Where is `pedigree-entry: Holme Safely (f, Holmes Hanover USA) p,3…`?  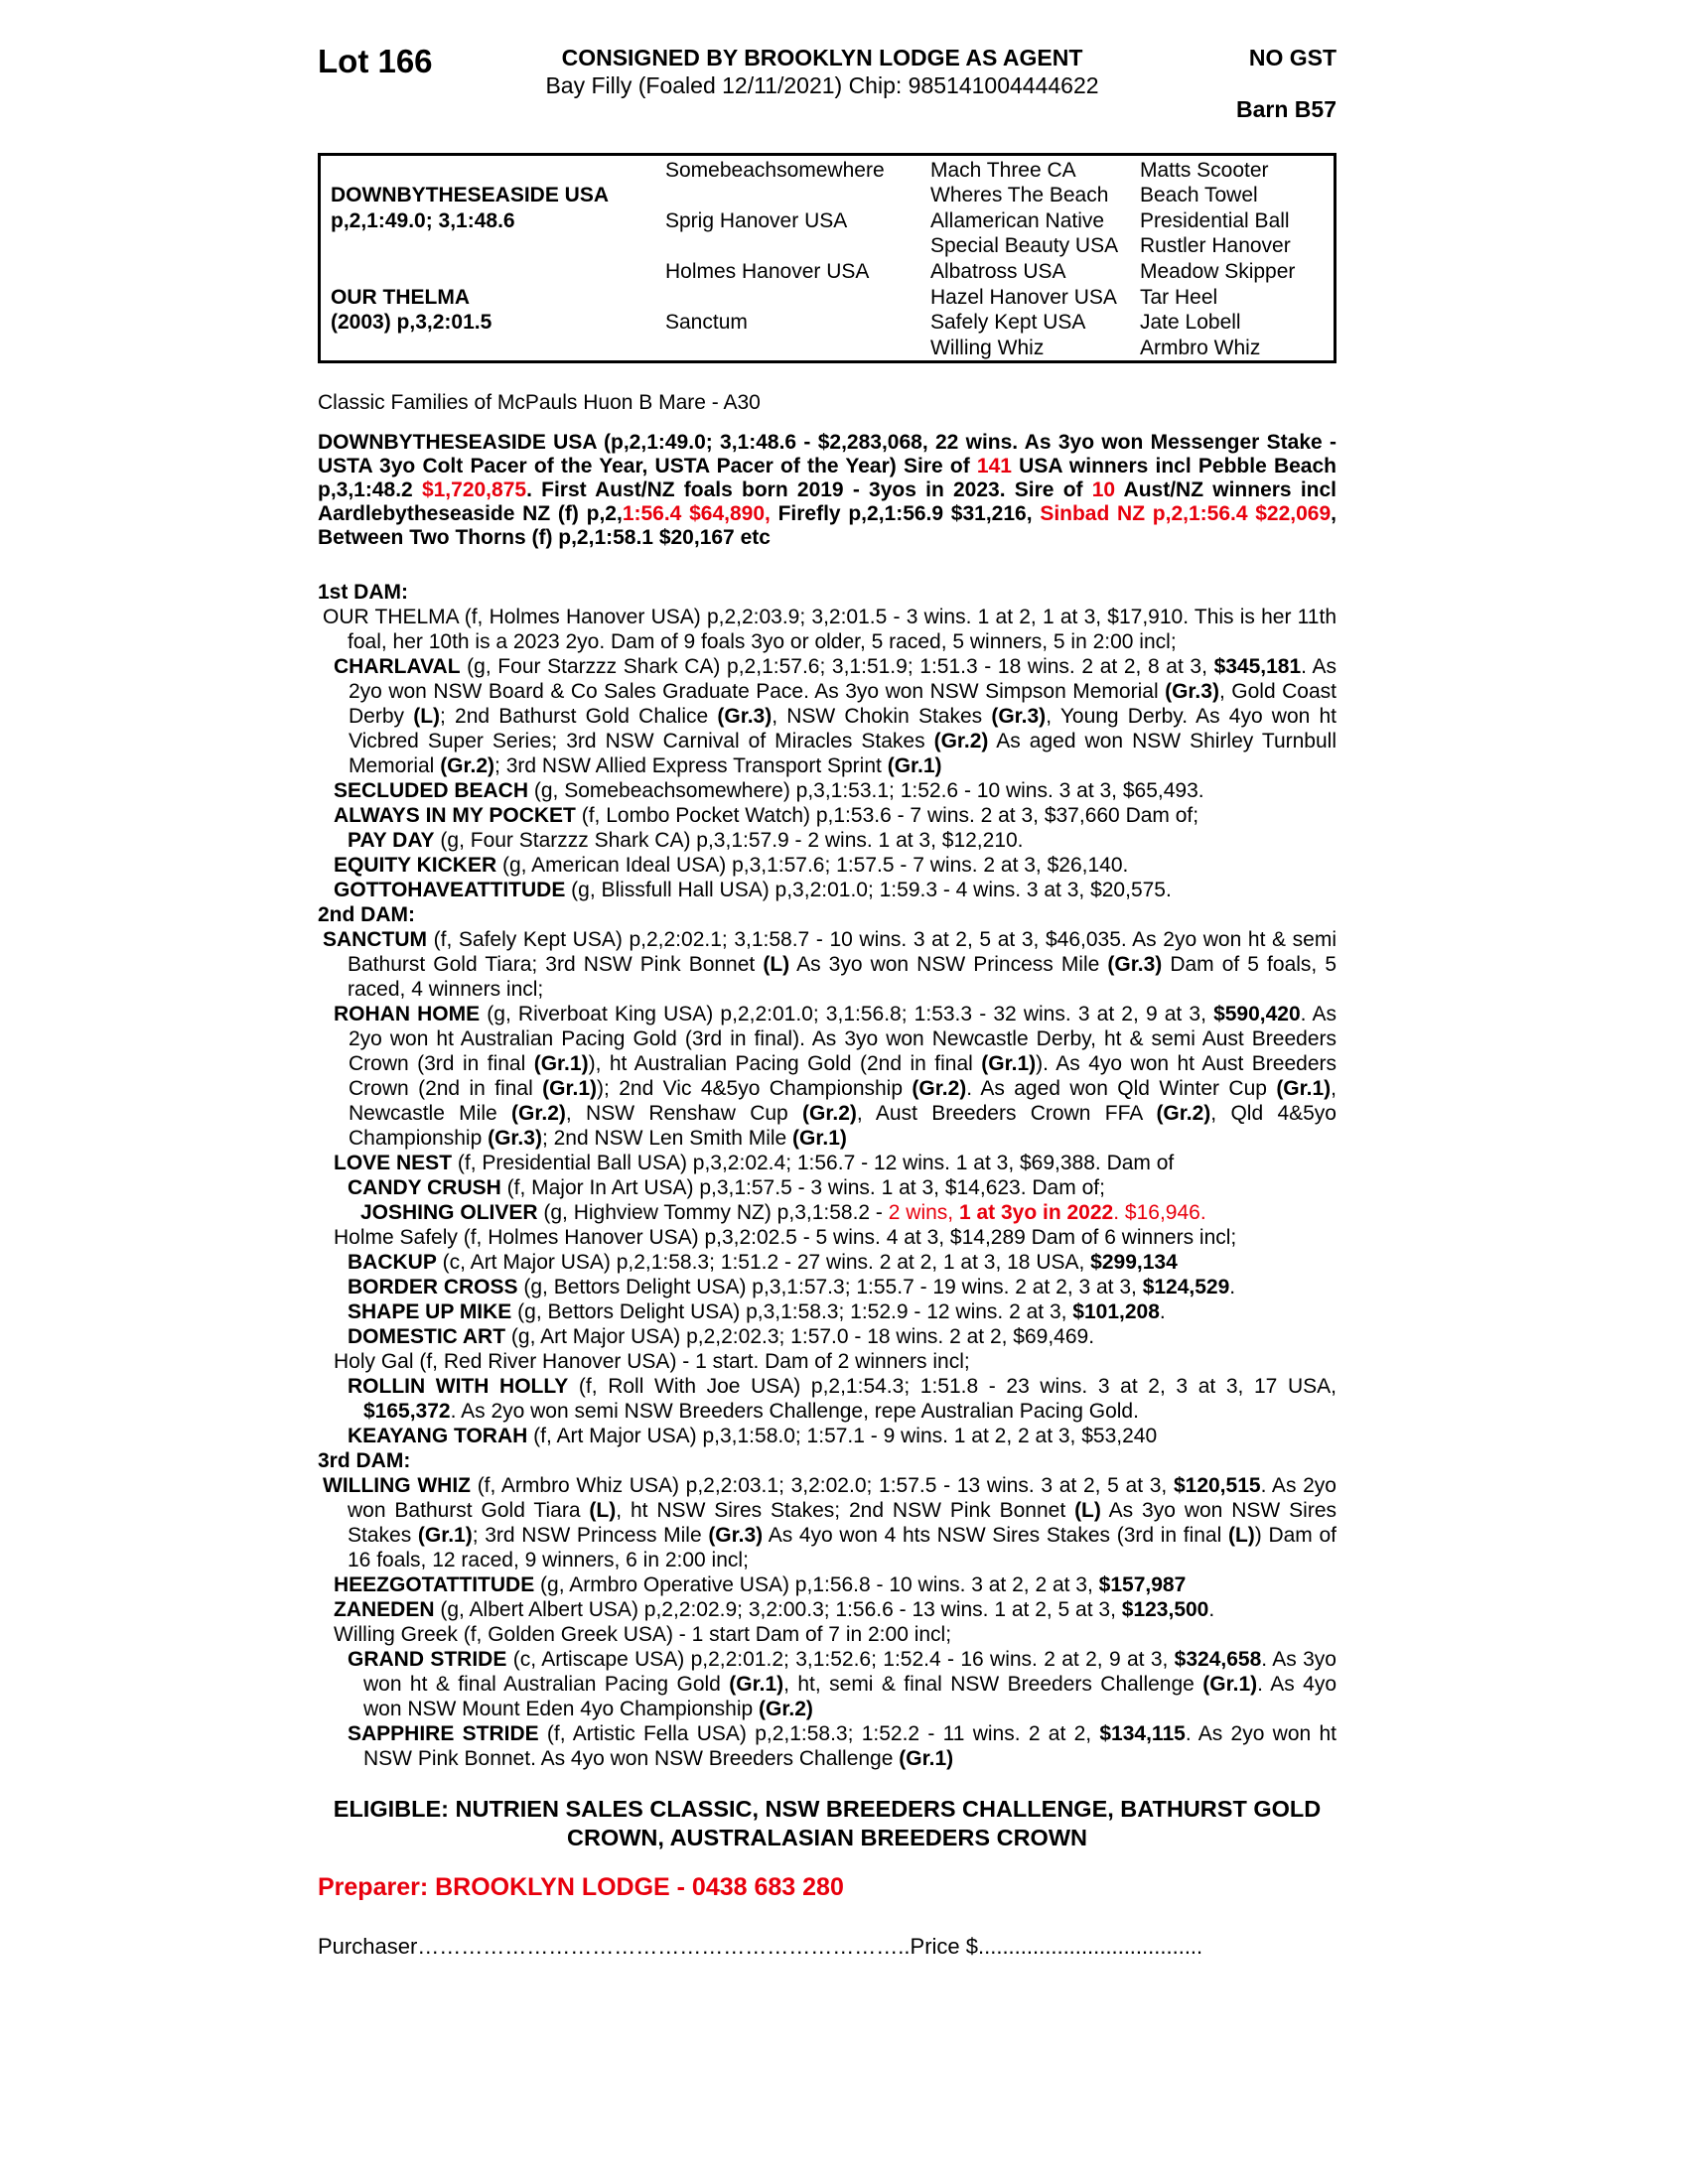 pedigree-entry: Holme Safely (f, Holmes Hanover USA) p,3… is located at coordinates (827, 1237).